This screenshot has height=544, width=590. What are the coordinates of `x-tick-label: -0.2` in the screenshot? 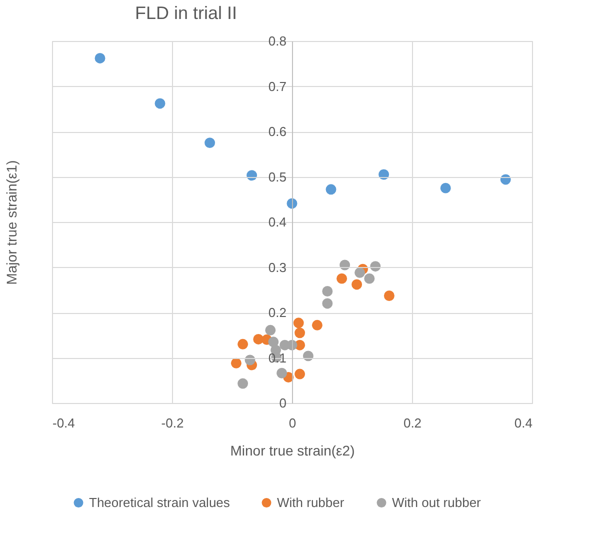 It's located at (172, 423).